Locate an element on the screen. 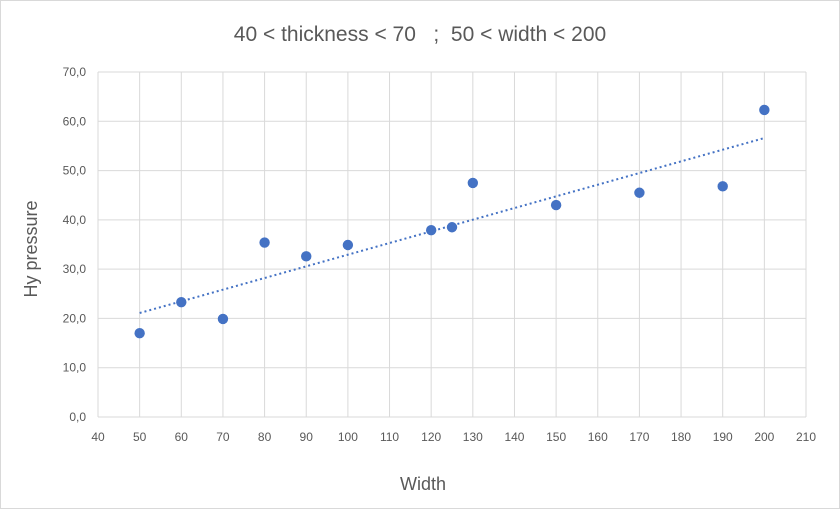 Image resolution: width=840 pixels, height=509 pixels. y-tick-label: 10,0 is located at coordinates (75, 368).